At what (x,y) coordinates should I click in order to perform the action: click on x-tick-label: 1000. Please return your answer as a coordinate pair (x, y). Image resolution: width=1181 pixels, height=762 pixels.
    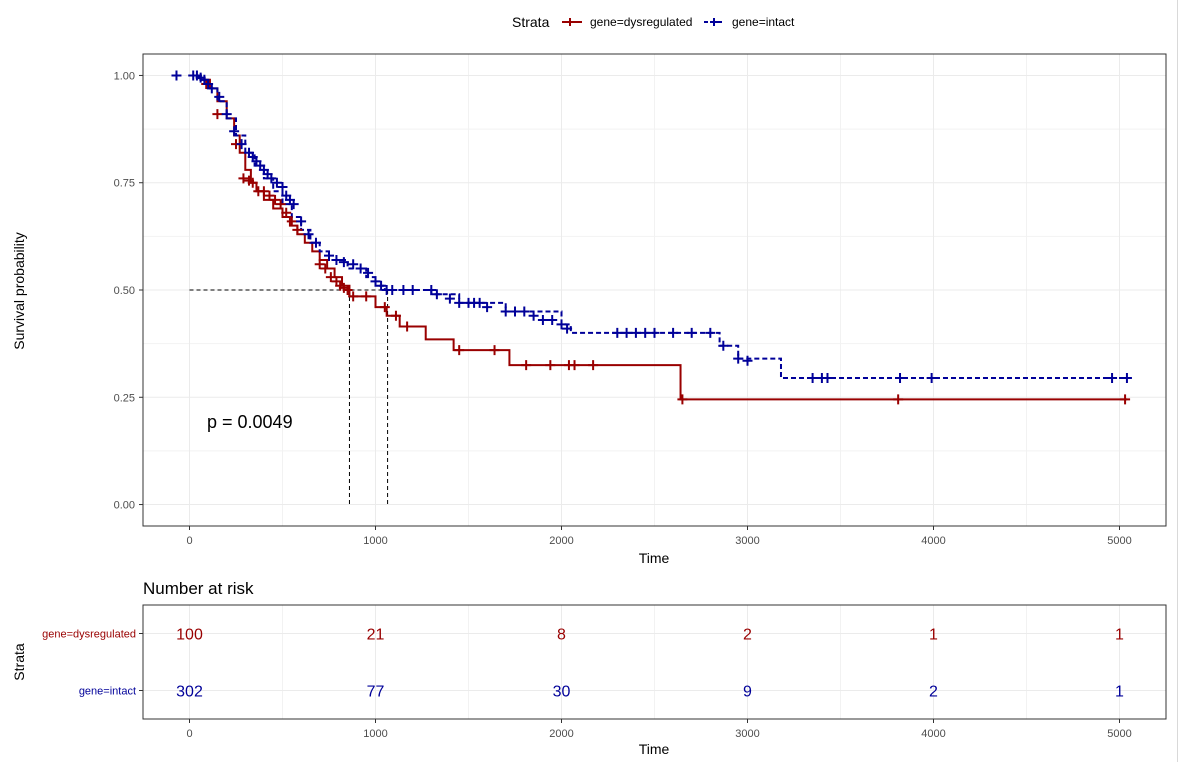
    Looking at the image, I should click on (375, 541).